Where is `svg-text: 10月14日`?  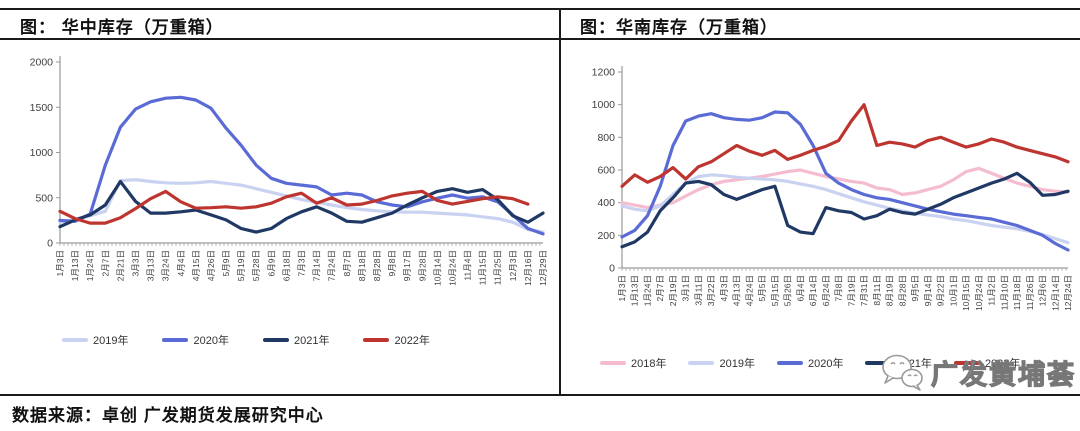 svg-text: 10月14日 is located at coordinates (437, 268).